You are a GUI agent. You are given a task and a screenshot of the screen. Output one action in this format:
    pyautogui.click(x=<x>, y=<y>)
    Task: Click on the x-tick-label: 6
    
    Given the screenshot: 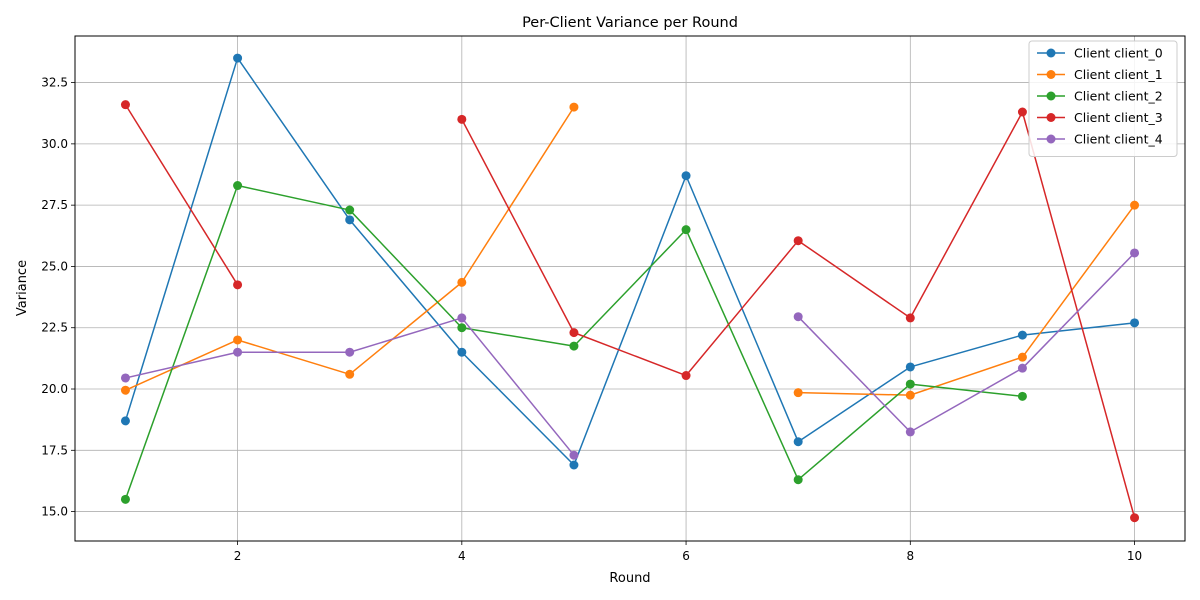 What is the action you would take?
    pyautogui.click(x=686, y=556)
    